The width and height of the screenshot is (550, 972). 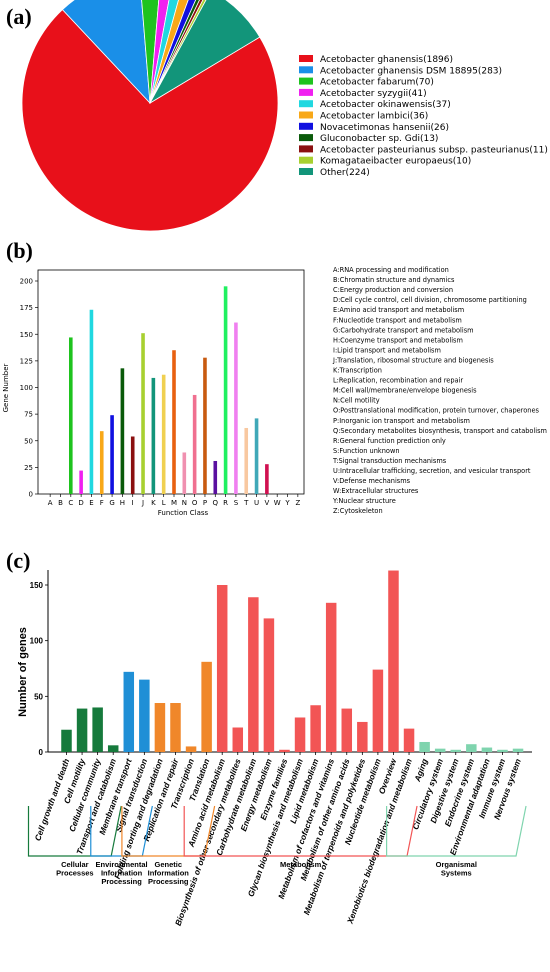 What do you see at coordinates (364, 501) in the screenshot?
I see `definition-item: Y:Nuclear structure` at bounding box center [364, 501].